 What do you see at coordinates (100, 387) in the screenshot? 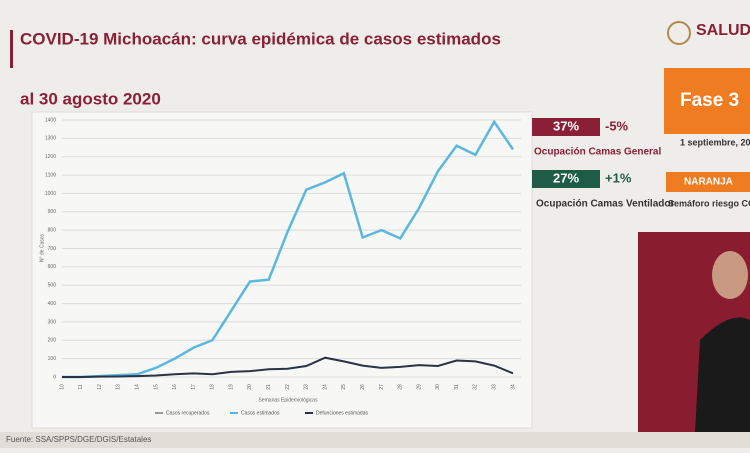
I see `x-tick-label: 12` at bounding box center [100, 387].